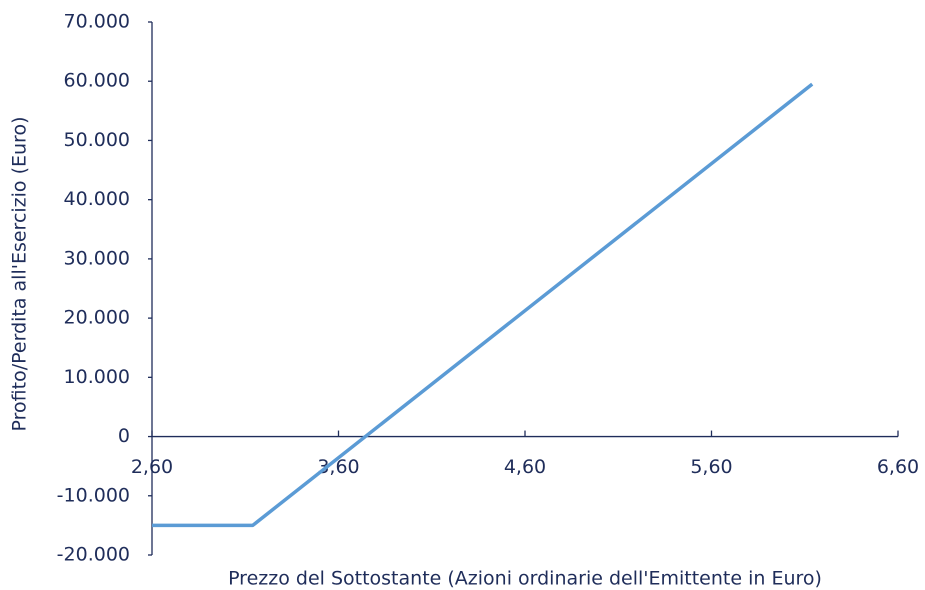 This screenshot has width=925, height=590. Describe the element at coordinates (97, 199) in the screenshot. I see `y-tick-label: 40.000` at that location.